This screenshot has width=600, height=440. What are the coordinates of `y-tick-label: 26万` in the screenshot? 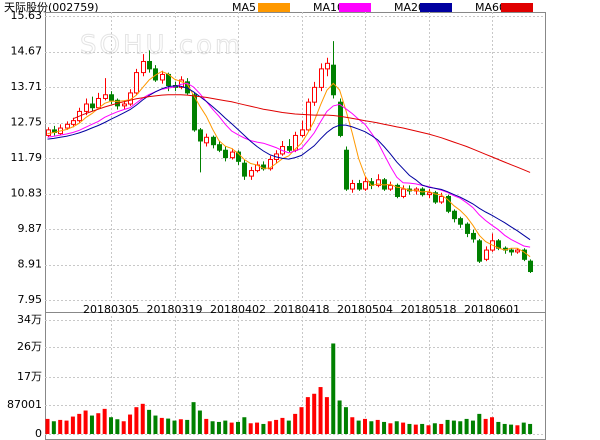 It's located at (29, 346).